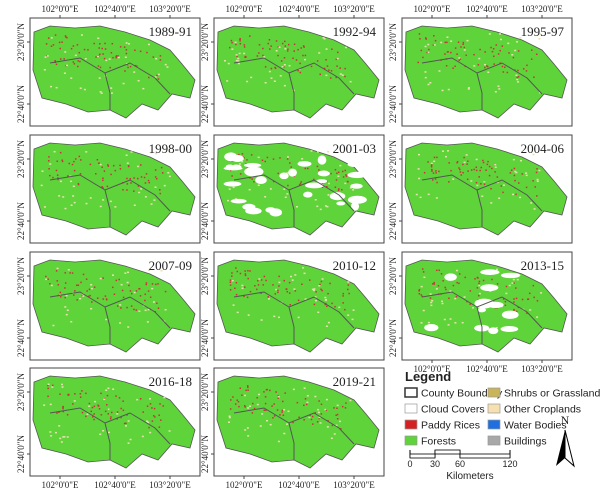  I want to click on region, so click(298, 72).